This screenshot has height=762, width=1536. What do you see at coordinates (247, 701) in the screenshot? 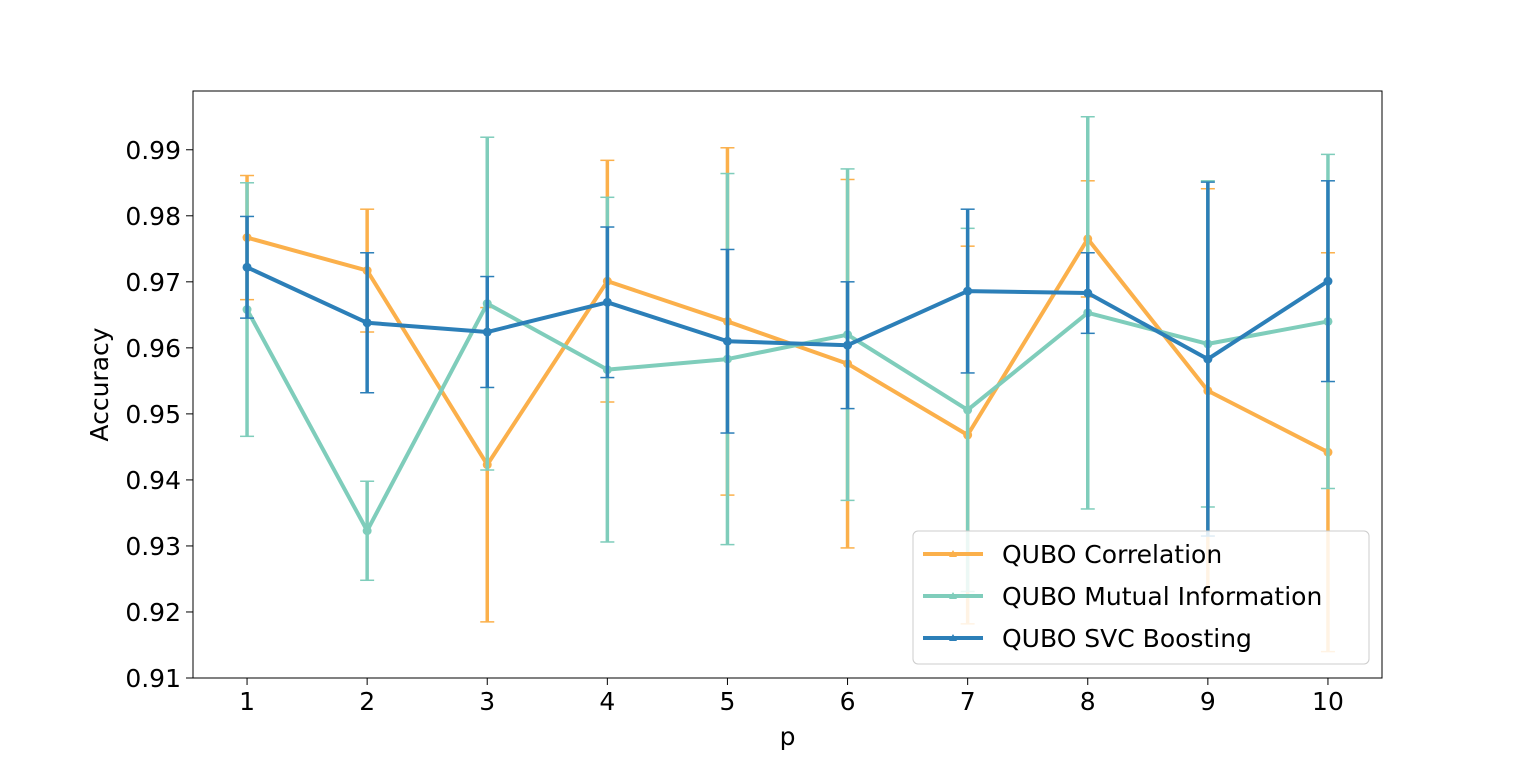
I see `x-tick-label: 1` at bounding box center [247, 701].